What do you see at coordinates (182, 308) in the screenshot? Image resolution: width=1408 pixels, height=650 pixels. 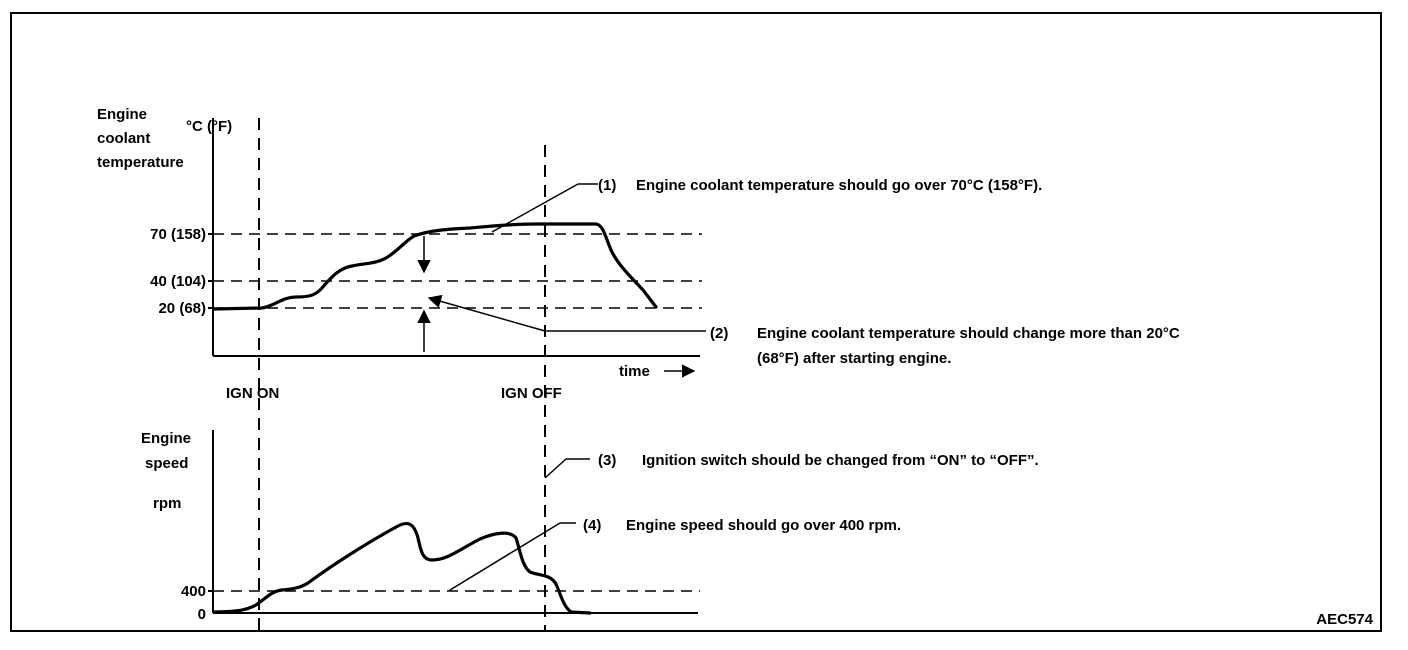 I see `top-tick-label-20: 20 (68)` at bounding box center [182, 308].